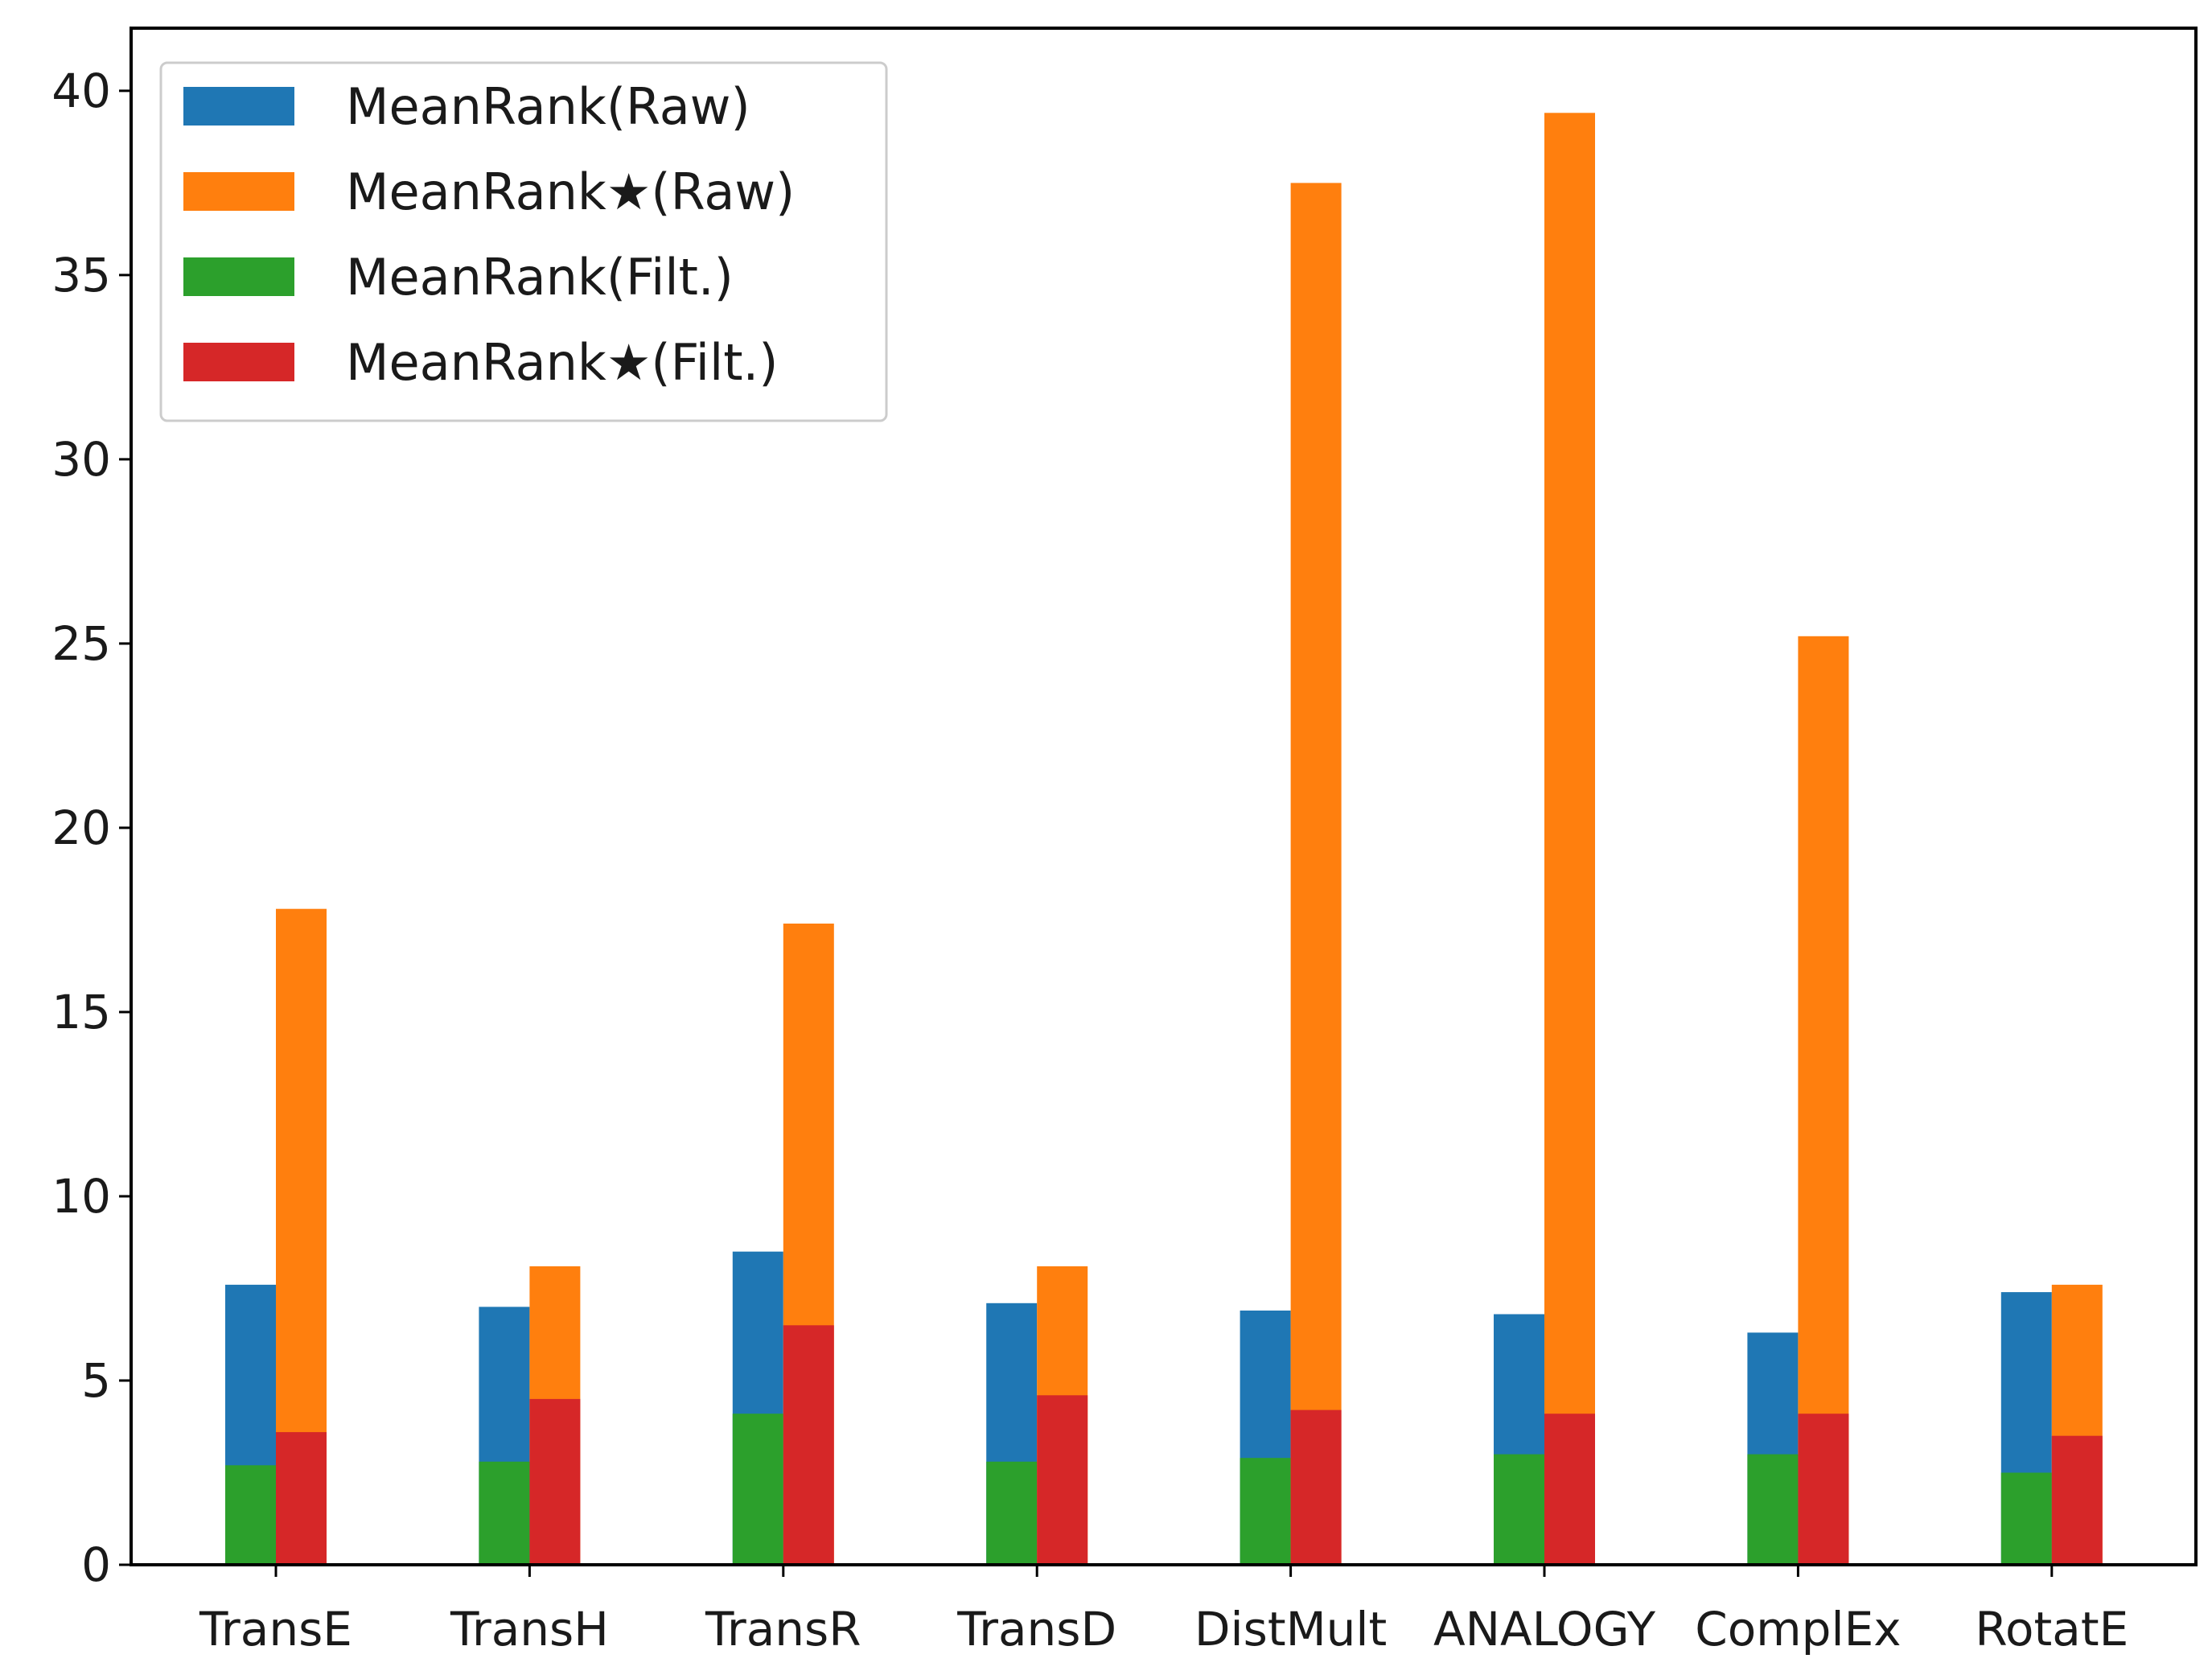  What do you see at coordinates (783, 1629) in the screenshot?
I see `x-tick-label: TransR` at bounding box center [783, 1629].